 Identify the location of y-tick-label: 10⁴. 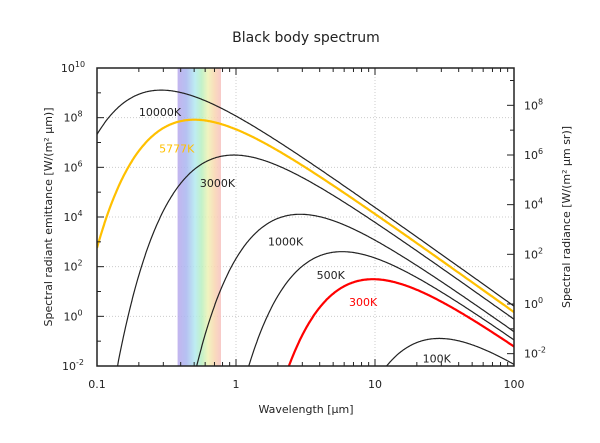
(72, 216).